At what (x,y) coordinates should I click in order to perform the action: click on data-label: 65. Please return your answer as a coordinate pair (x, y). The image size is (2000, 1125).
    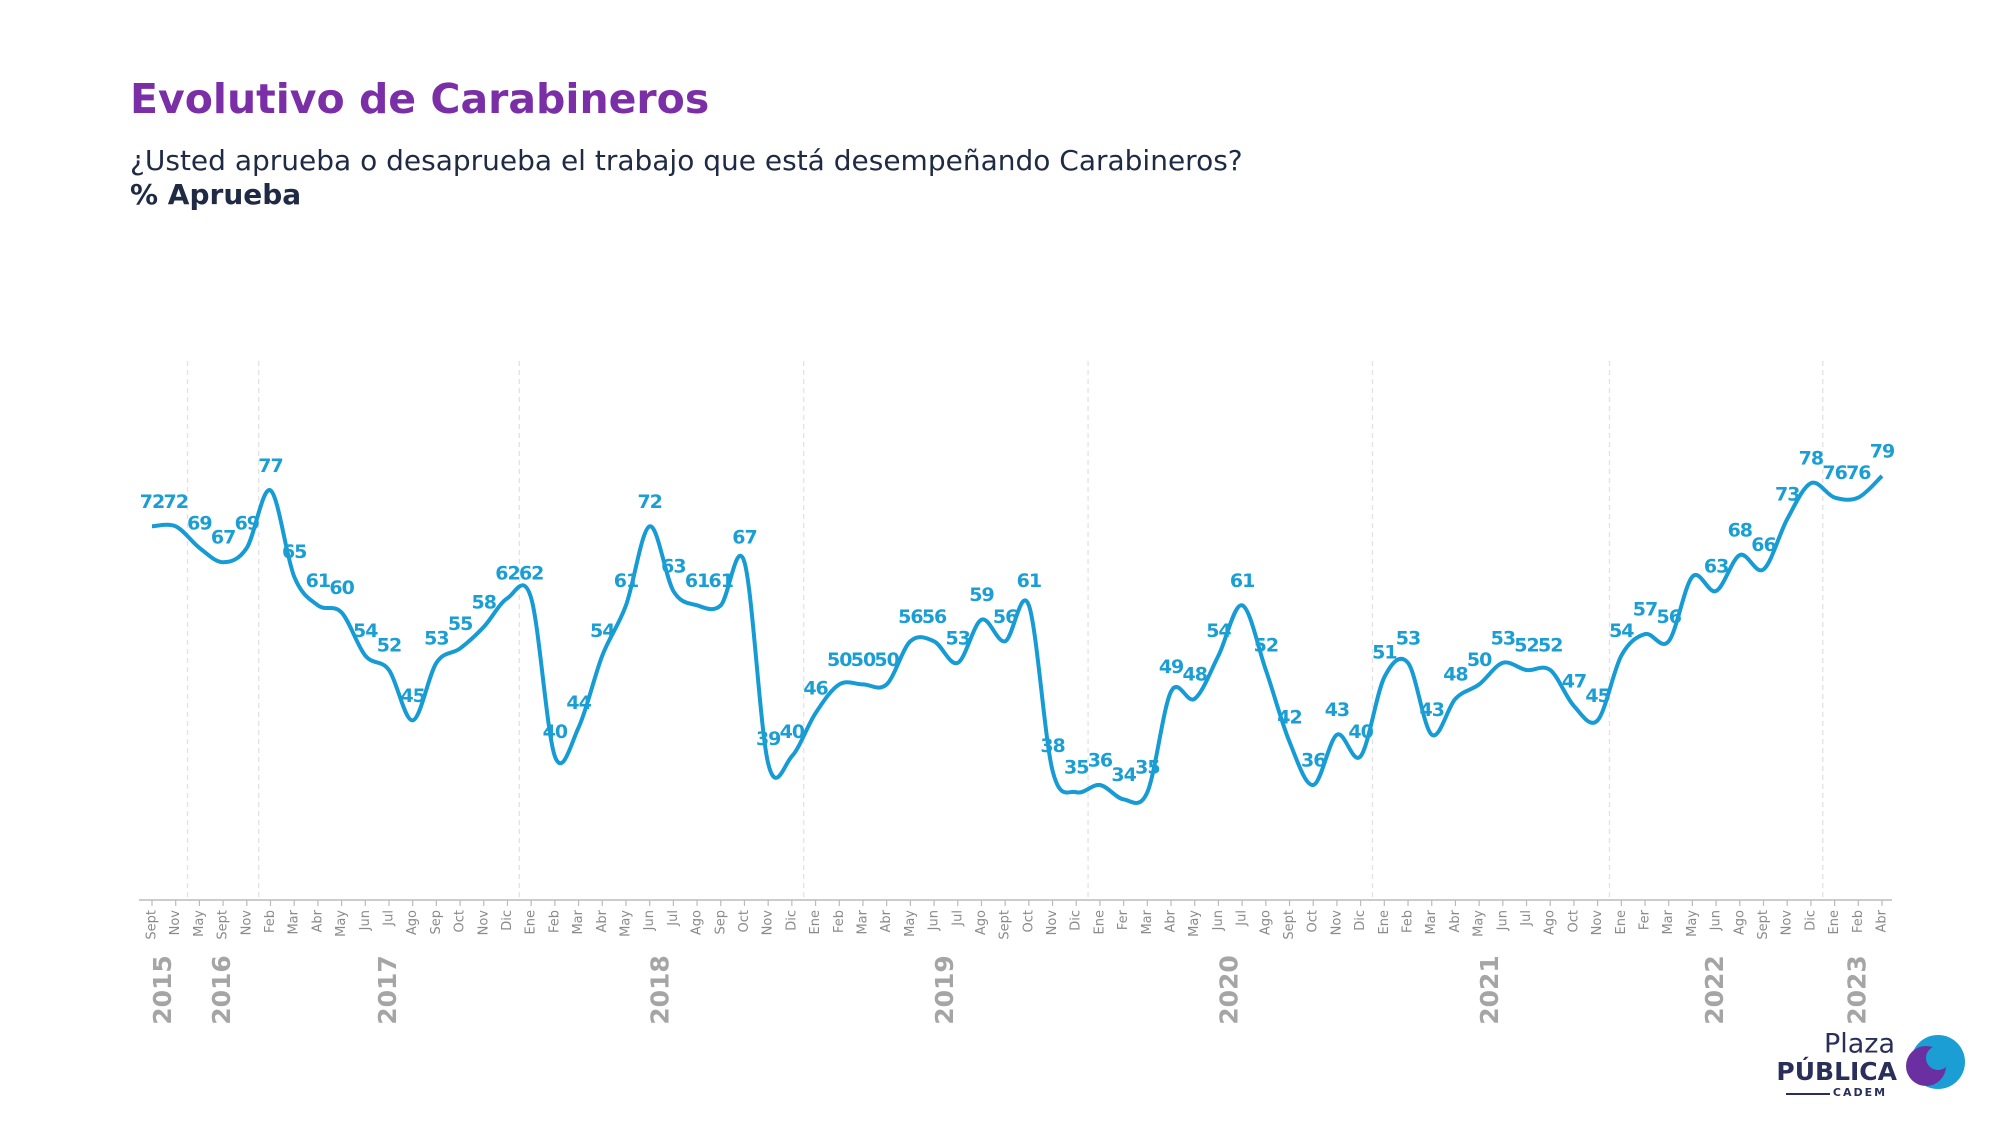
    Looking at the image, I should click on (294, 552).